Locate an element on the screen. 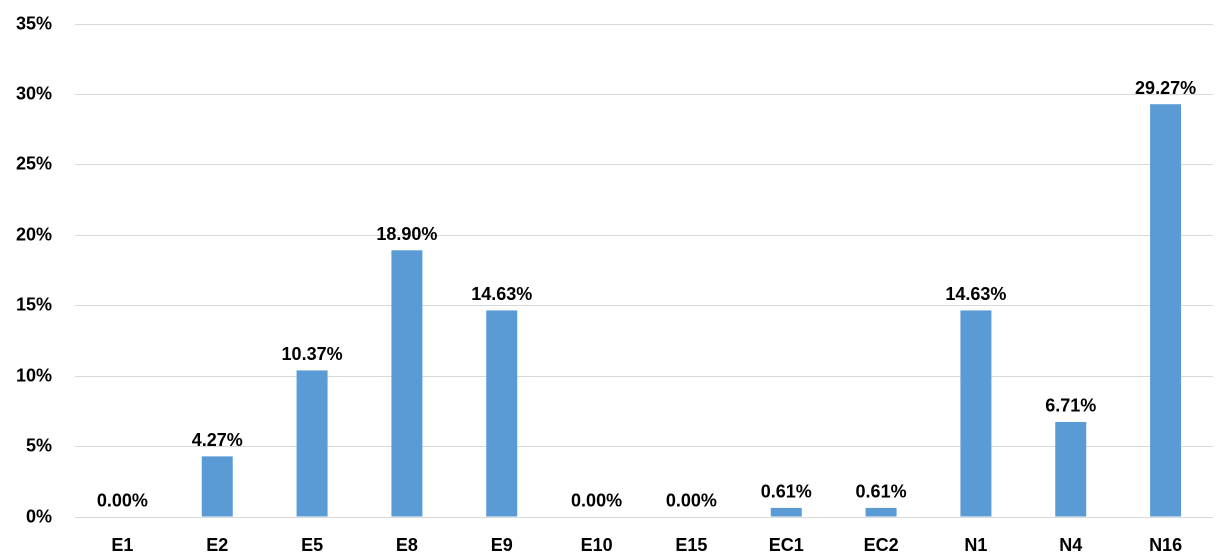  y-axis-tick-labels: 0% 5% 10% 15% 20% 25% 30% 35% is located at coordinates (34, 269).